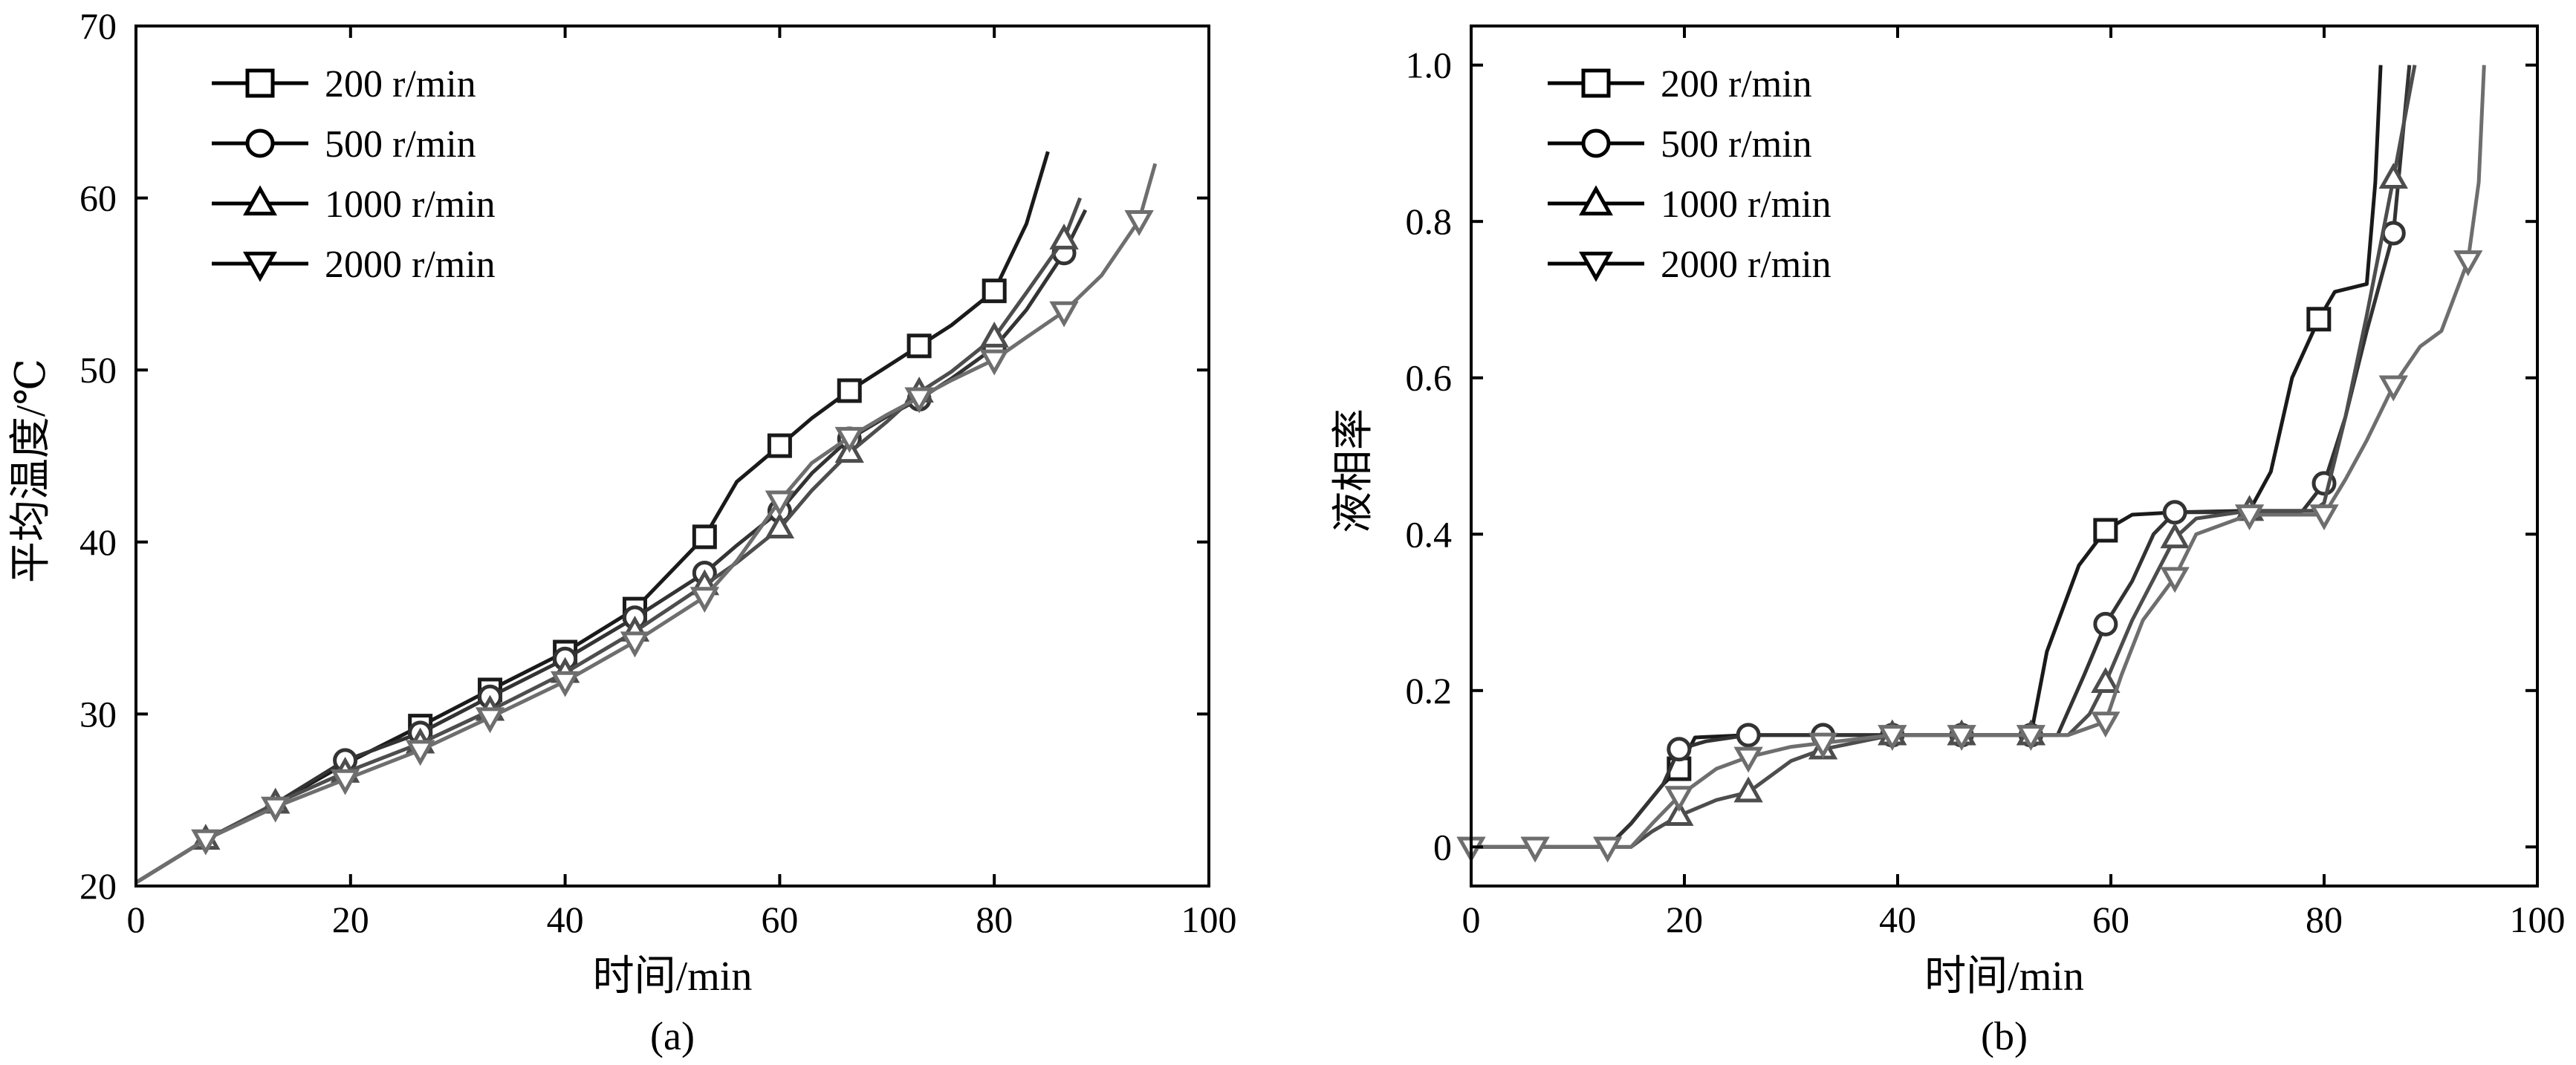 This screenshot has height=1065, width=2576. Describe the element at coordinates (1429, 65) in the screenshot. I see `y-tick-label: 1.0` at that location.